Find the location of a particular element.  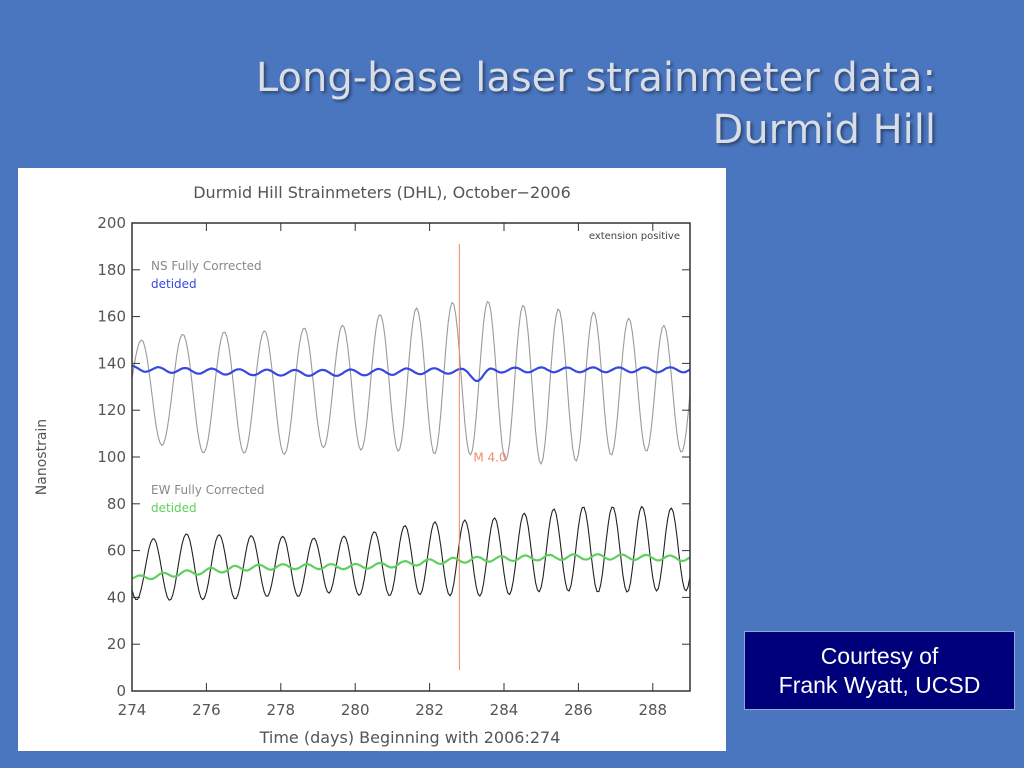

y-tick-label: 120 is located at coordinates (111, 410).